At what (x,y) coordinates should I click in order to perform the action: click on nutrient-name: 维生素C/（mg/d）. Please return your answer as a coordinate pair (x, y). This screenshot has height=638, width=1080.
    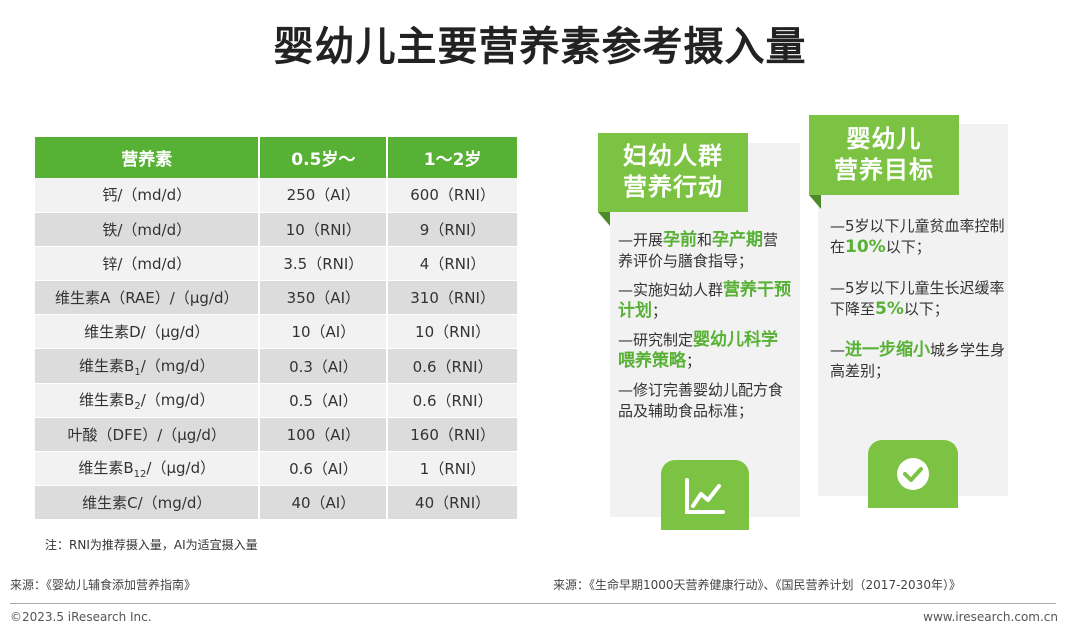
    Looking at the image, I should click on (148, 503).